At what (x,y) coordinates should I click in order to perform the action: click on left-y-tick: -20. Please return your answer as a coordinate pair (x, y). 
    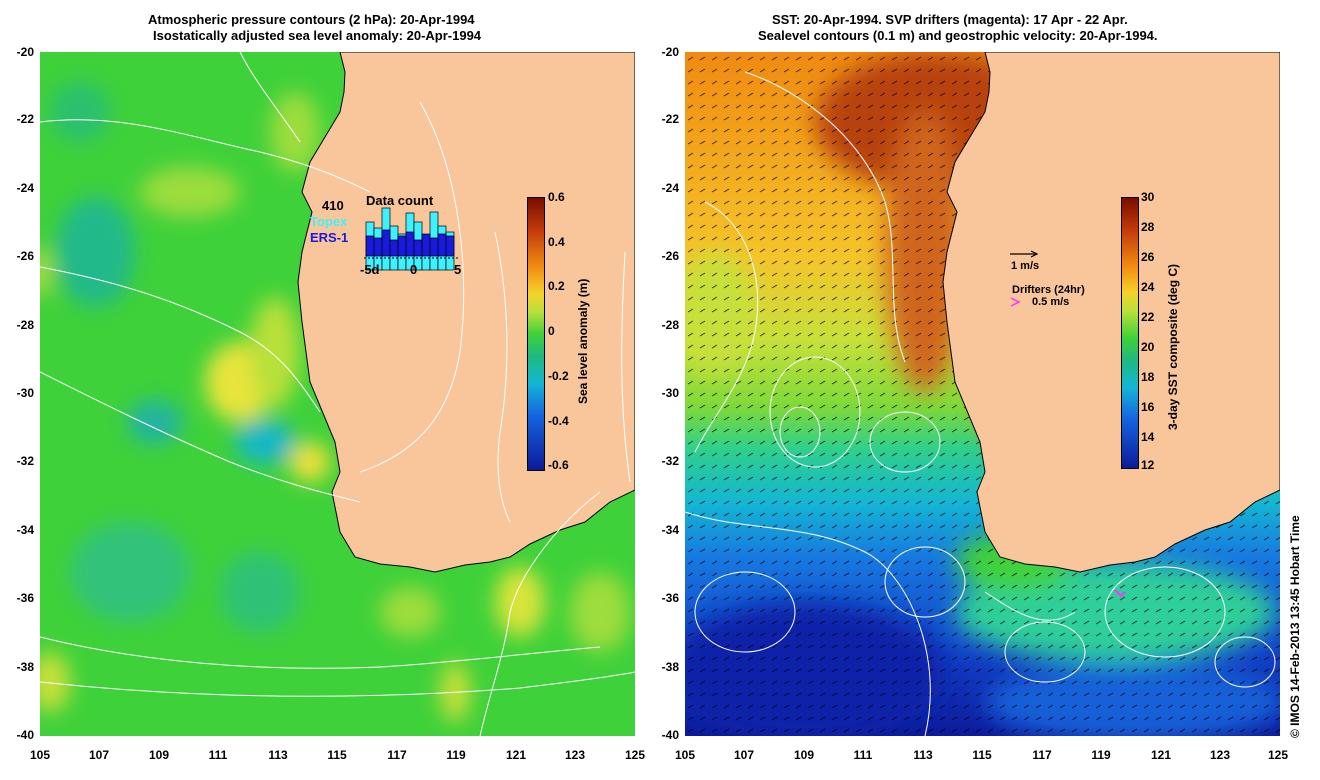
    Looking at the image, I should click on (25, 52).